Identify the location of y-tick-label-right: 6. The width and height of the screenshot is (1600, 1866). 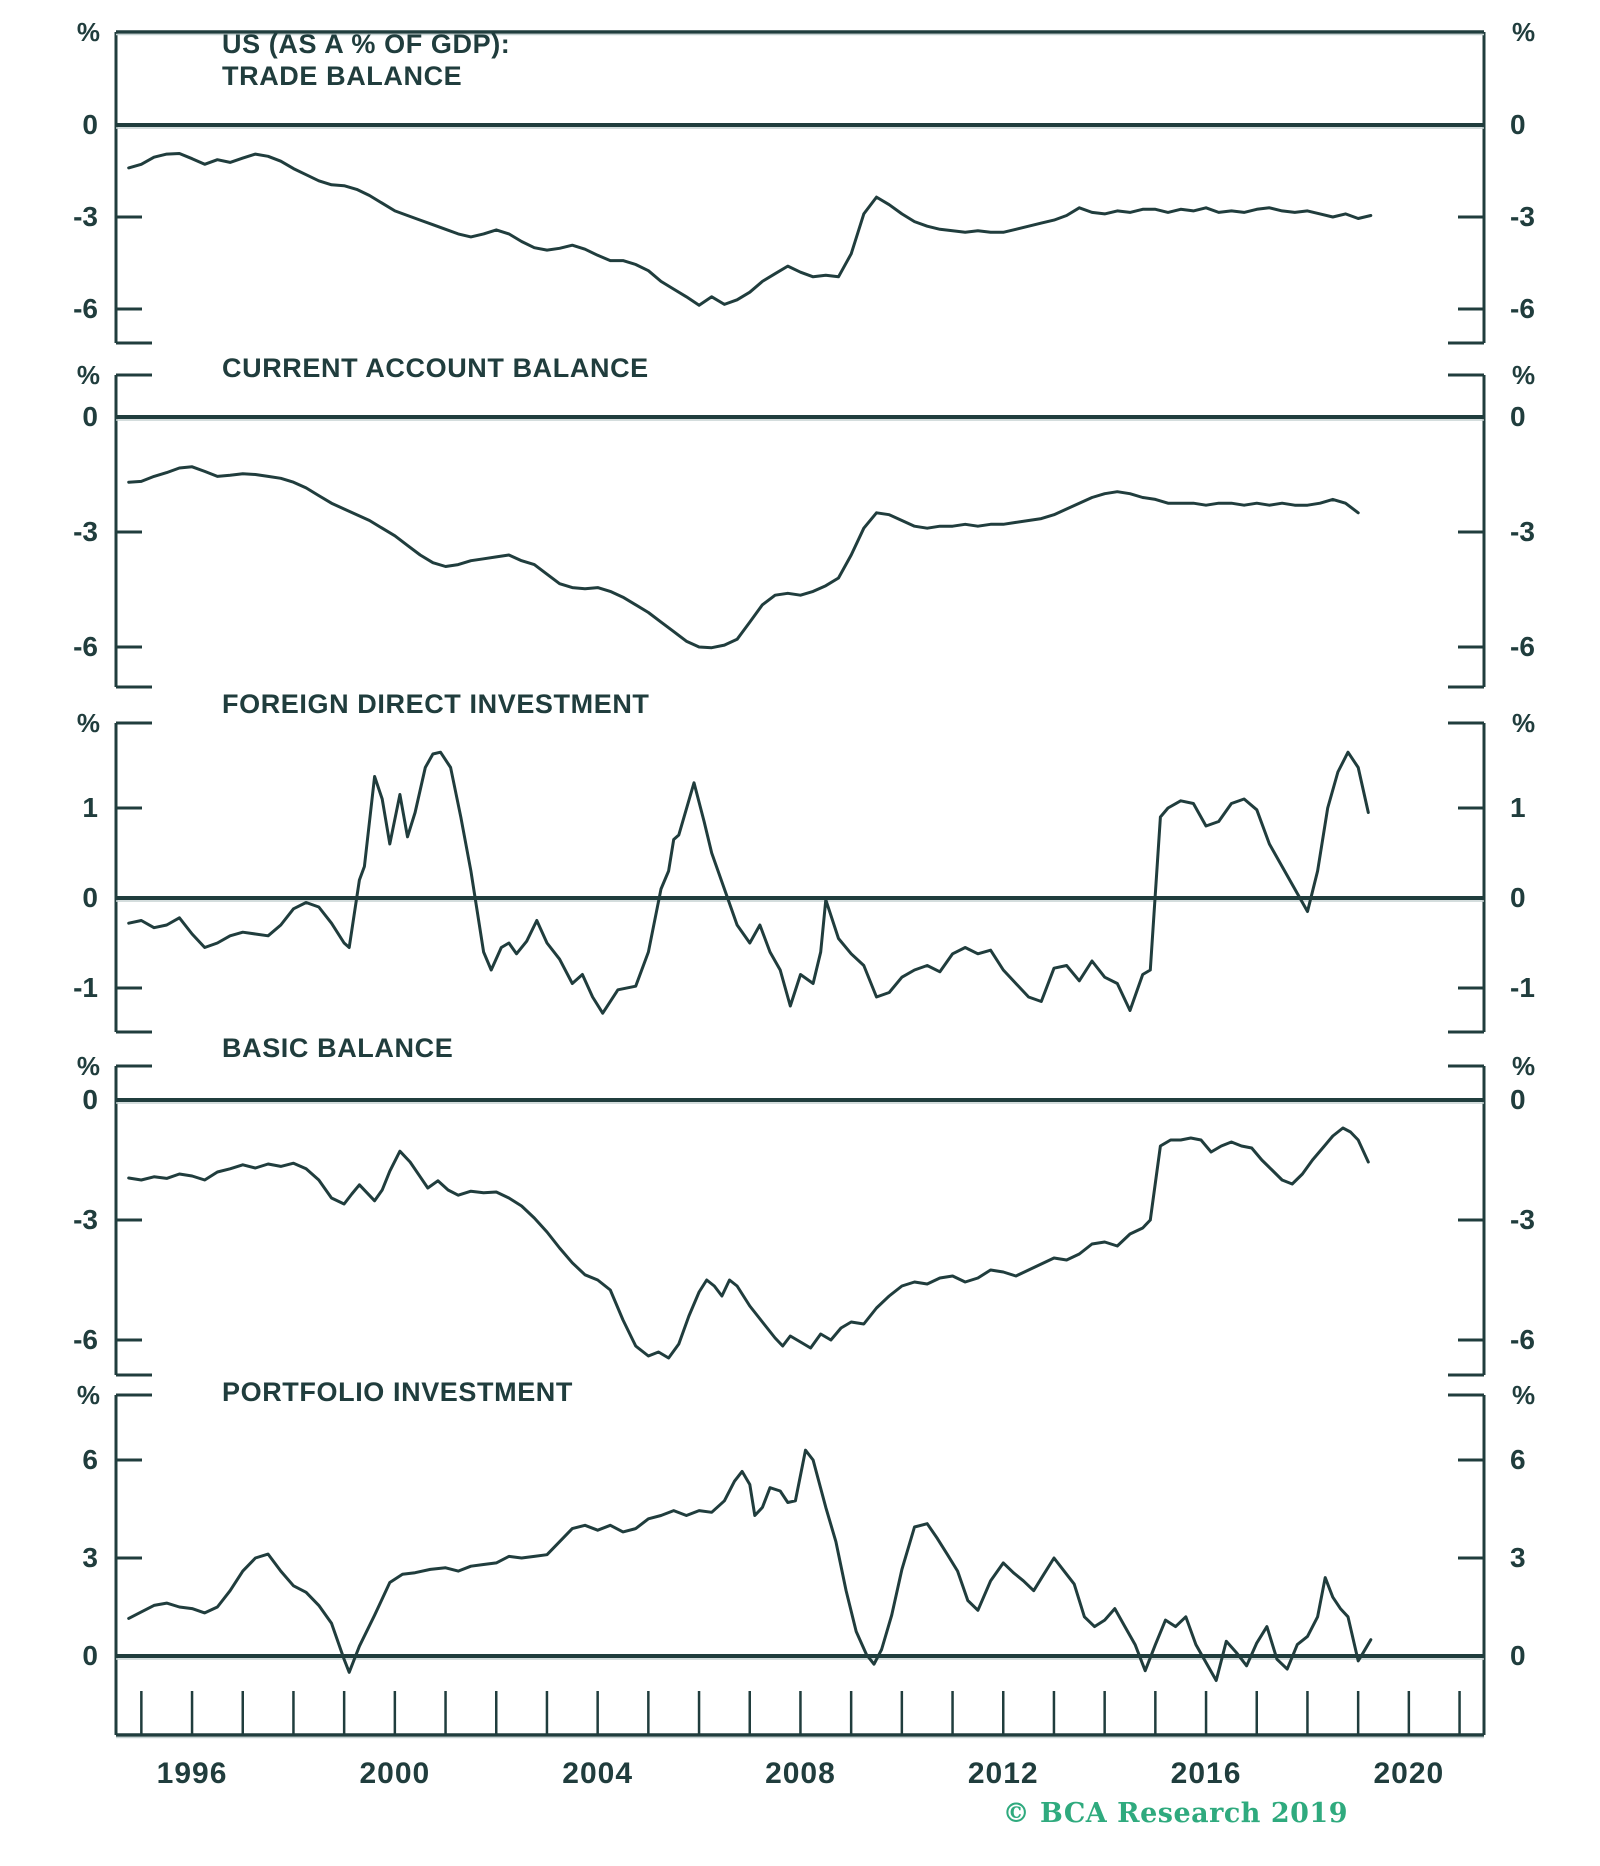
(1518, 1459).